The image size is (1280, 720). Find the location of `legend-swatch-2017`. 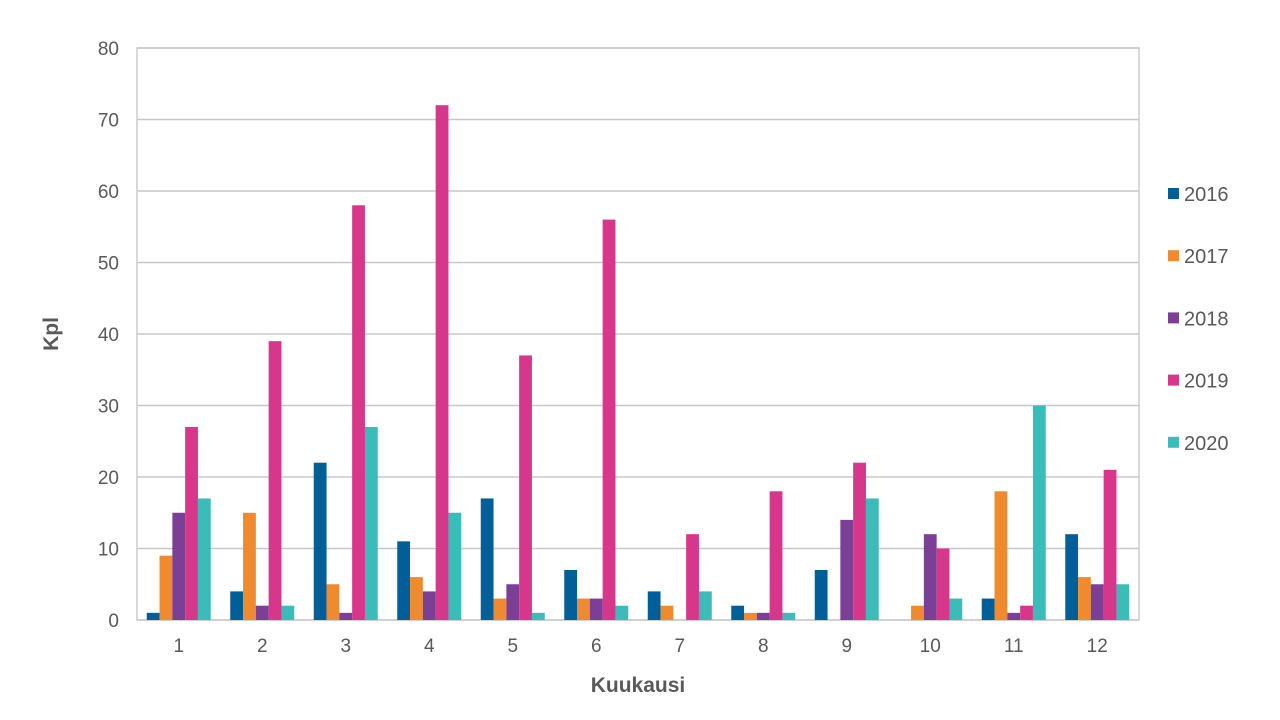

legend-swatch-2017 is located at coordinates (1173, 256).